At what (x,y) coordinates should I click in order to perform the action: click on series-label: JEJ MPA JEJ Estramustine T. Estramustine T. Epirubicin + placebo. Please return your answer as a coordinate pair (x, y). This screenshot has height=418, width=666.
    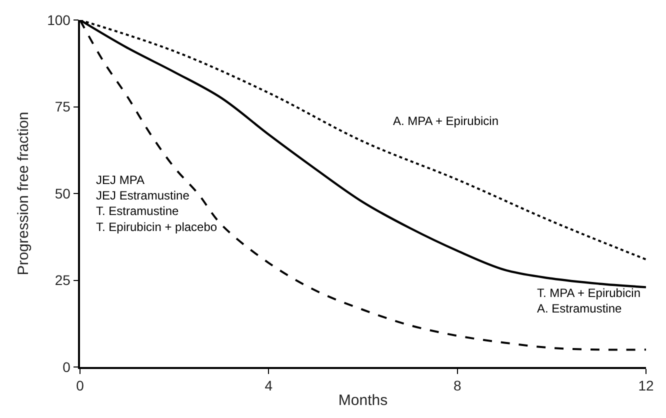
    Looking at the image, I should click on (157, 203).